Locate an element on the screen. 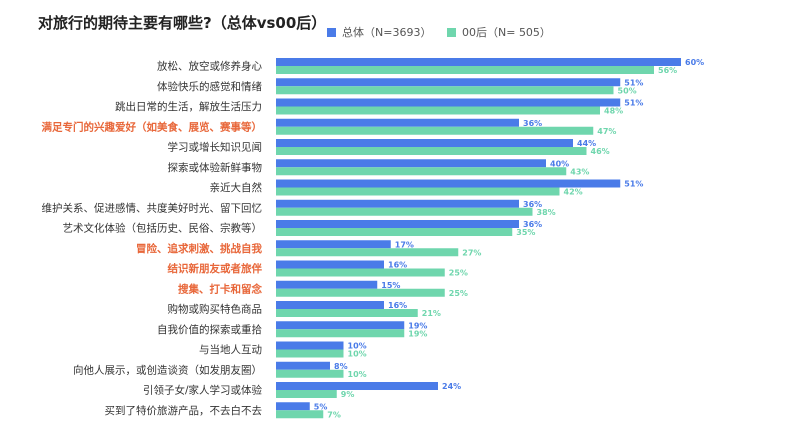 This screenshot has height=430, width=800. legend-item-gen00: 00后（N= 505） is located at coordinates (499, 32).